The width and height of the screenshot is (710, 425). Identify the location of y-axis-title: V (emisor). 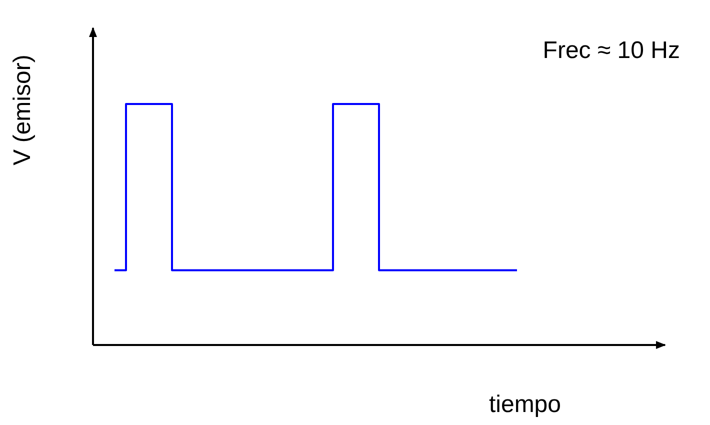
(22, 110).